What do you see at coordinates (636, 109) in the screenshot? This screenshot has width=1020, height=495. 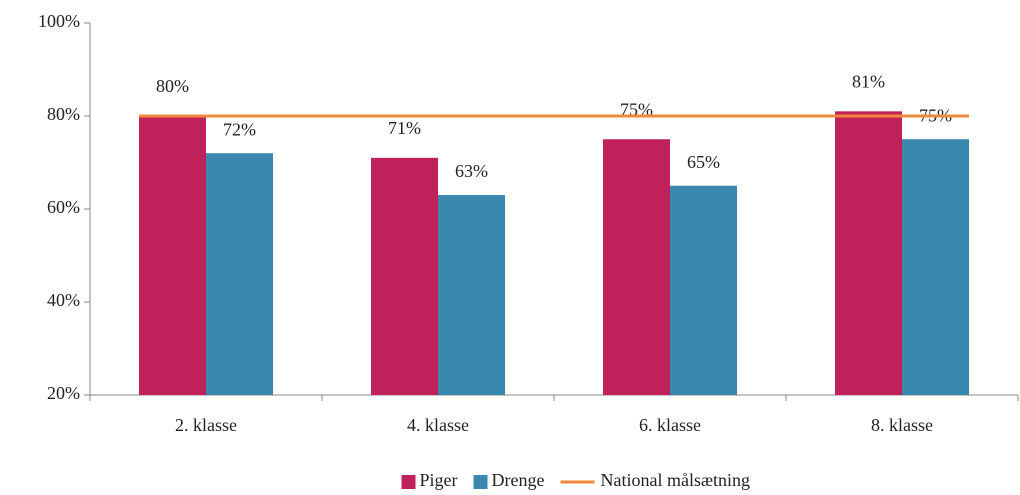 I see `data-label: 75%` at bounding box center [636, 109].